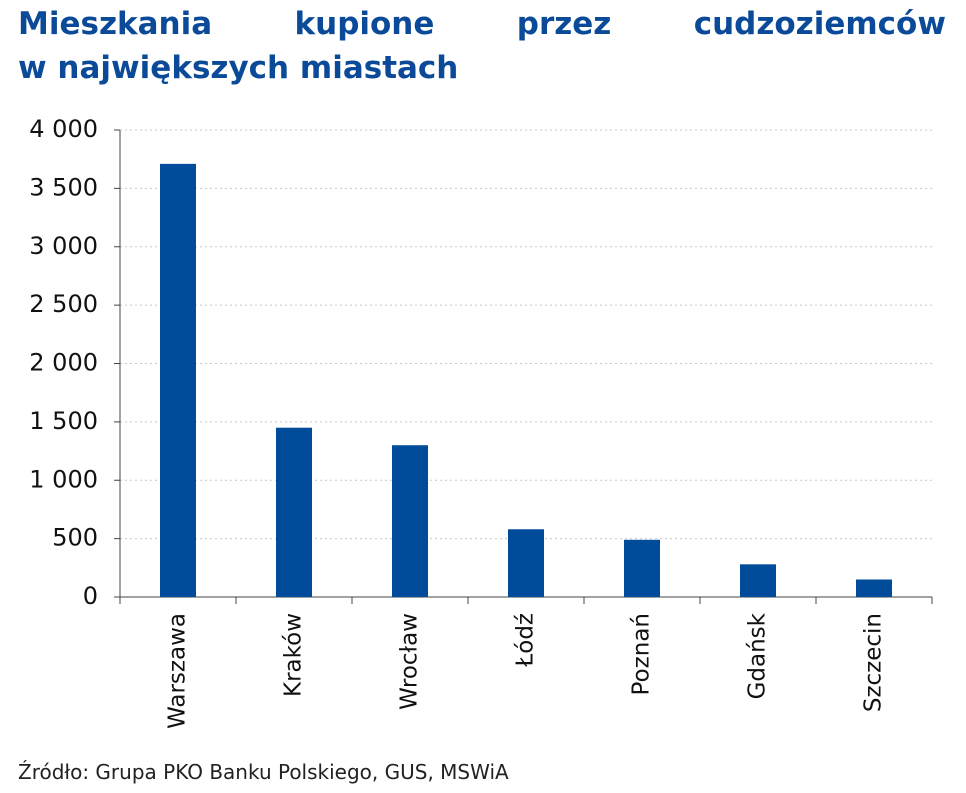  What do you see at coordinates (238, 68) in the screenshot?
I see `title-line: w największych miastach` at bounding box center [238, 68].